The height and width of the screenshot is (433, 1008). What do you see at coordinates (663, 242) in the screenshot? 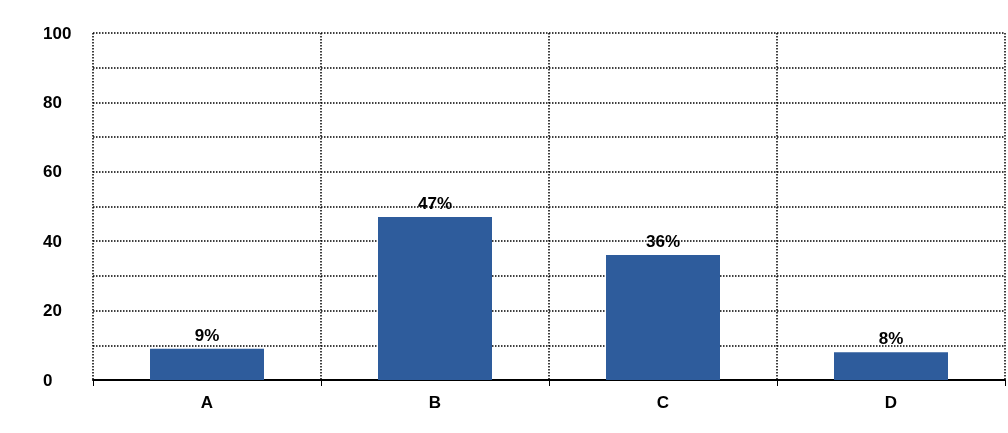
I see `data-label: 36%` at bounding box center [663, 242].